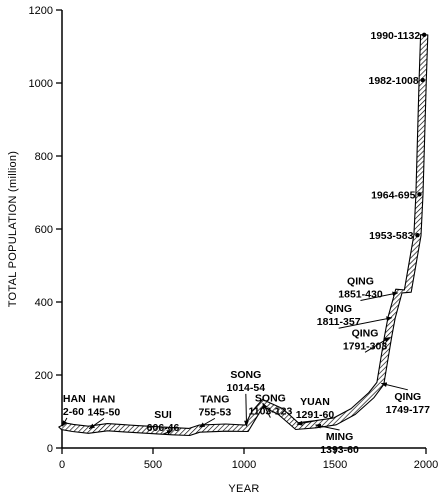  What do you see at coordinates (243, 489) in the screenshot?
I see `x-axis-title: YEAR` at bounding box center [243, 489].